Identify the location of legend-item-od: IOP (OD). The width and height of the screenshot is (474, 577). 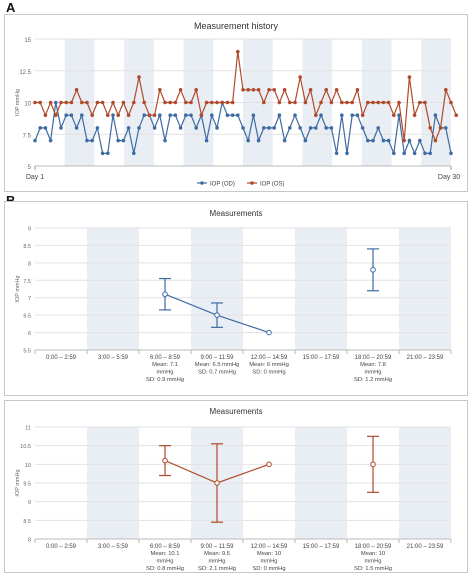
(216, 184).